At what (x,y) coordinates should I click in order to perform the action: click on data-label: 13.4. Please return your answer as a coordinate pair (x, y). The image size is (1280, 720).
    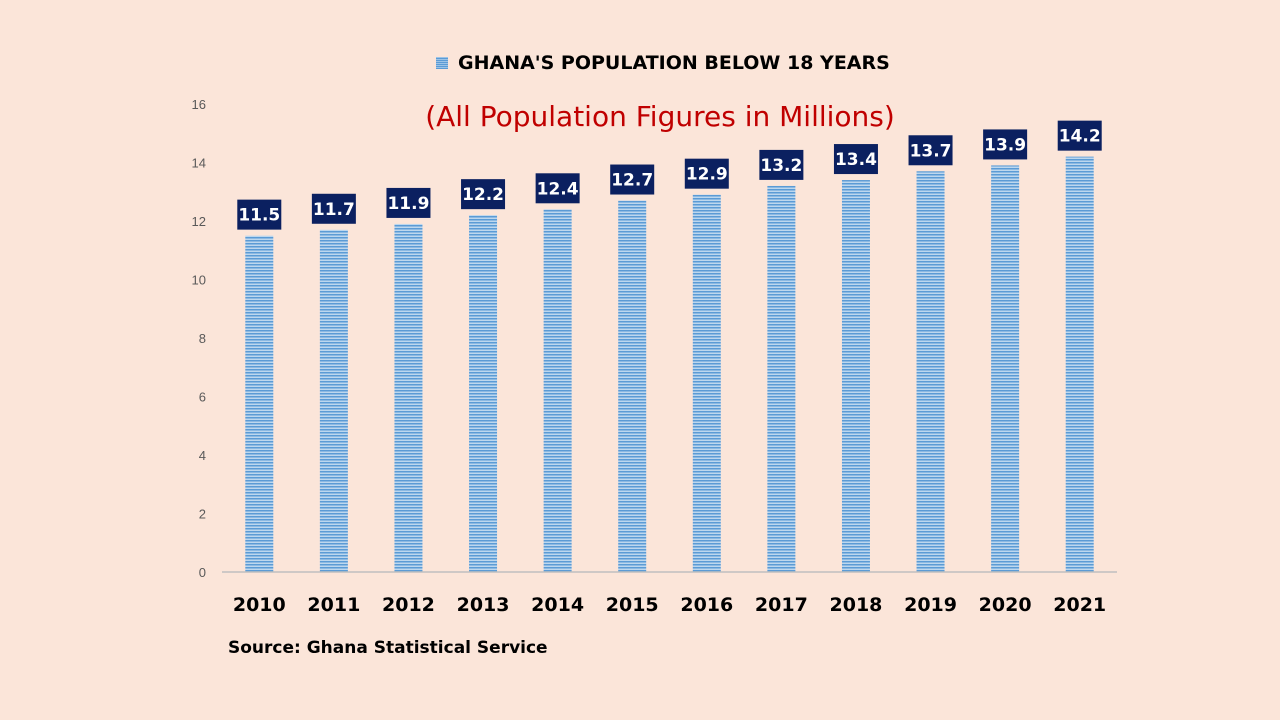
    Looking at the image, I should click on (856, 160).